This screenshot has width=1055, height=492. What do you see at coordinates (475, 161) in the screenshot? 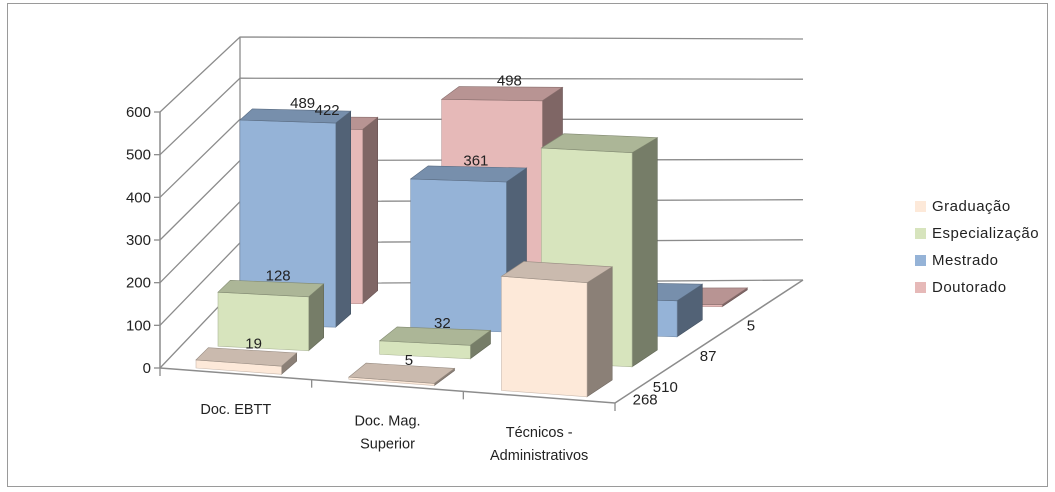
I see `data-label-mestrado-1: 361` at bounding box center [475, 161].